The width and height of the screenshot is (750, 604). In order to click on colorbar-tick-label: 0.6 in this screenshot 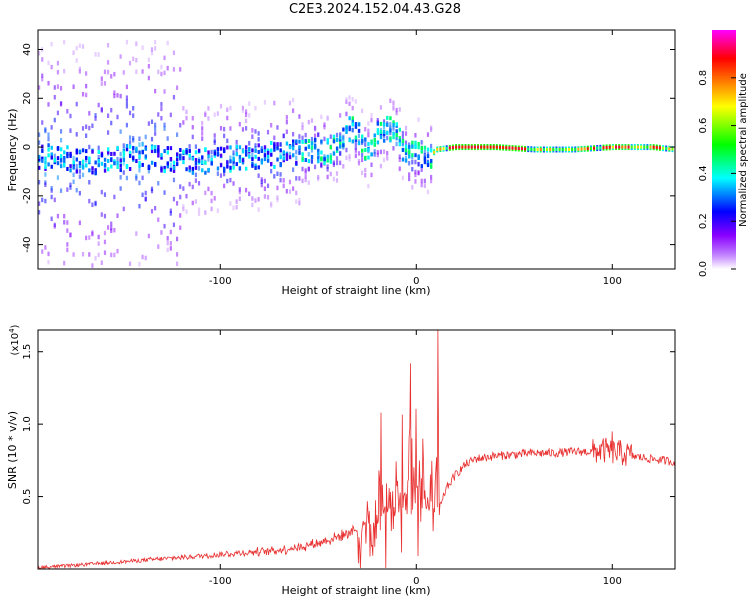, I will do `click(703, 126)`.